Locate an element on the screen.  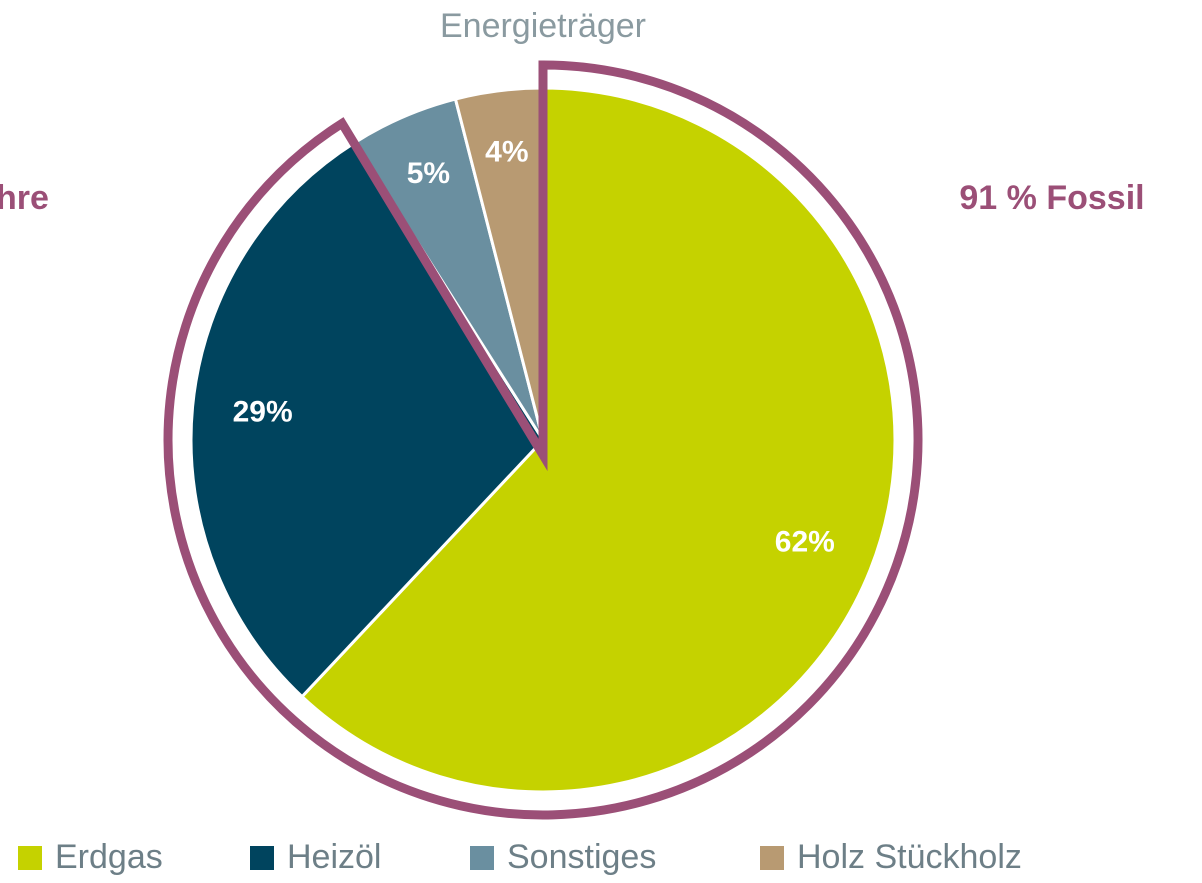
legend-label: Sonstiges is located at coordinates (581, 857).